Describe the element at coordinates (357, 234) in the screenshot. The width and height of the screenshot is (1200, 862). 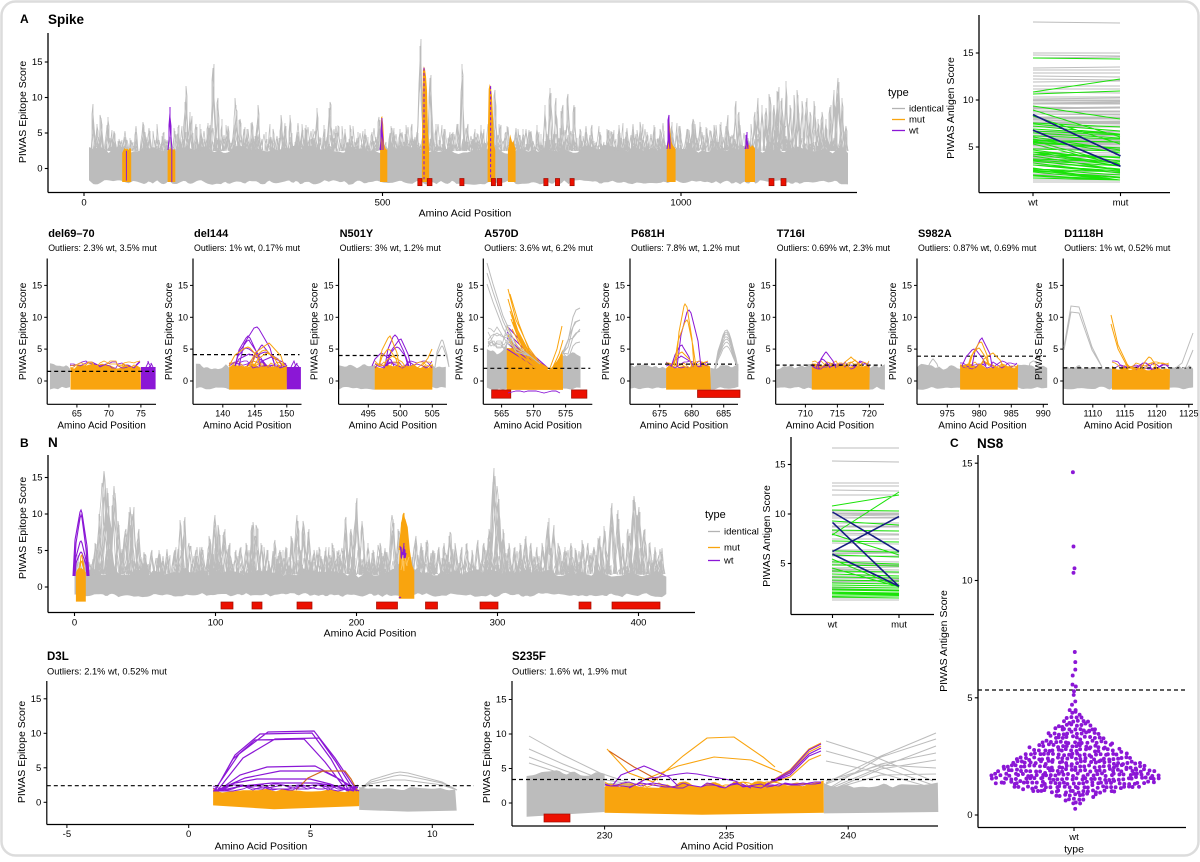
I see `svg-text: N501Y` at that location.